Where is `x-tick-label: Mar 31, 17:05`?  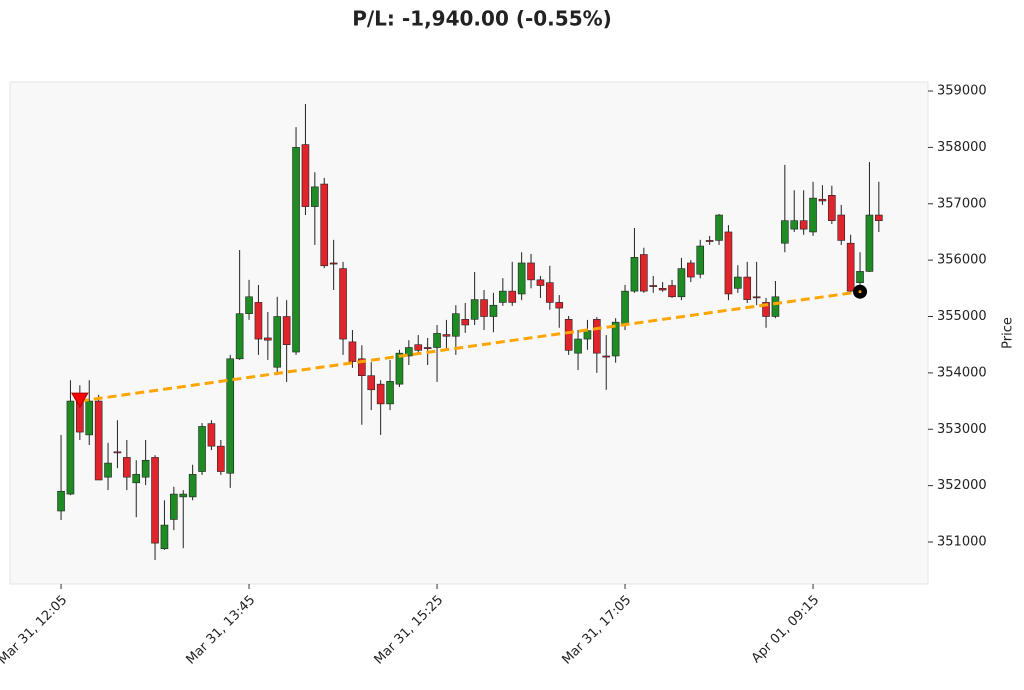
x-tick-label: Mar 31, 17:05 is located at coordinates (596, 630).